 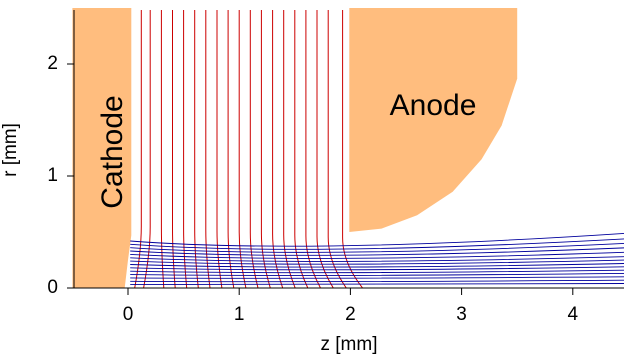 What do you see at coordinates (239, 314) in the screenshot?
I see `x-tick-label: 1` at bounding box center [239, 314].